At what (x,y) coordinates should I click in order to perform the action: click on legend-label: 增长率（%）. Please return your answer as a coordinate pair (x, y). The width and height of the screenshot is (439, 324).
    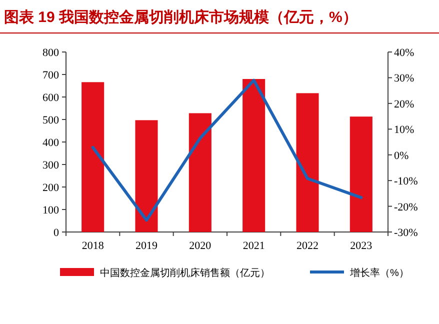
    Looking at the image, I should click on (379, 273).